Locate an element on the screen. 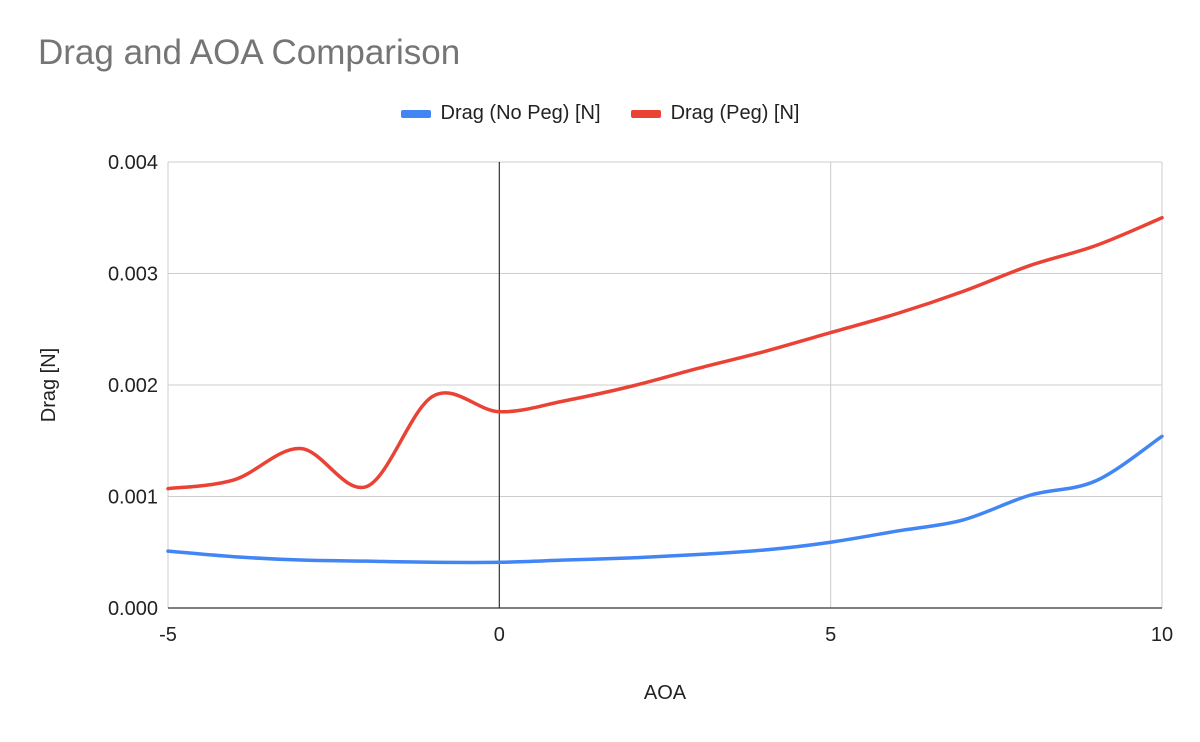 The width and height of the screenshot is (1200, 742). legend-item-no-peg: Drag (No Peg) [N] is located at coordinates (500, 113).